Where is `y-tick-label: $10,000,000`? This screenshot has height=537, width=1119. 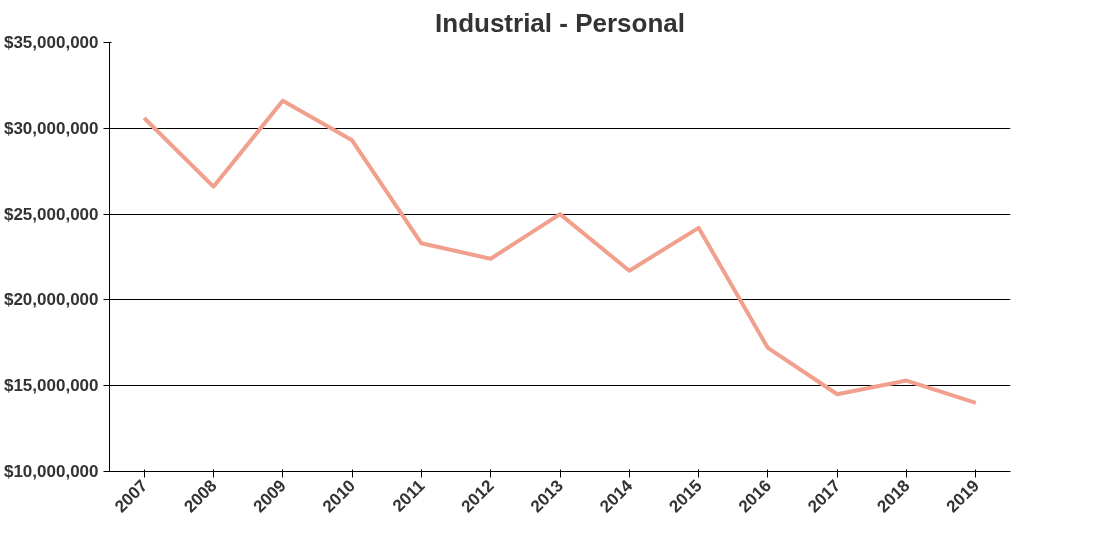 y-tick-label: $10,000,000 is located at coordinates (51, 471).